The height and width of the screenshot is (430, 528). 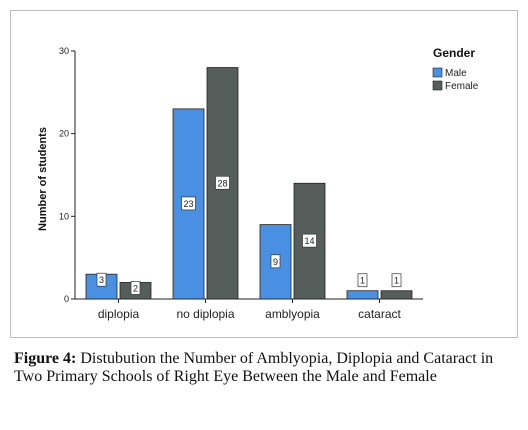 I want to click on data-label: 23, so click(x=188, y=204).